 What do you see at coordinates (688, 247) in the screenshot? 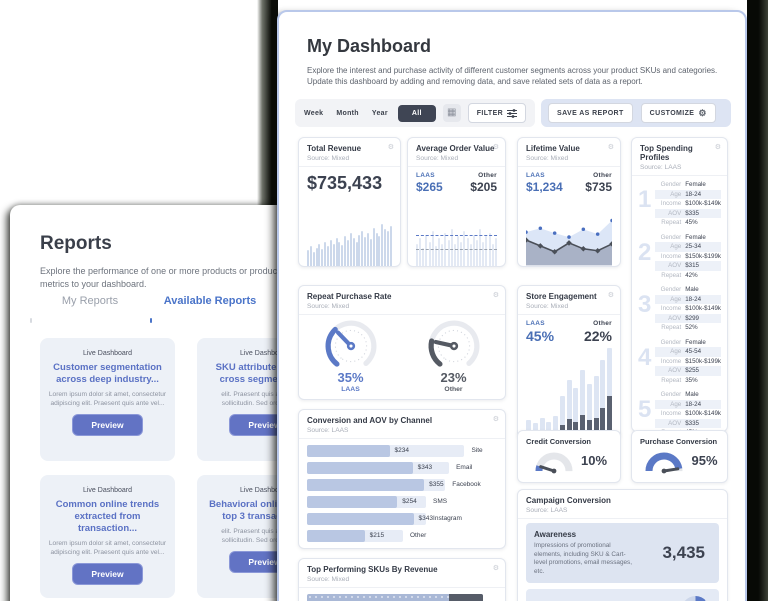
I see `profile-field-row: Age 25-34` at bounding box center [688, 247].